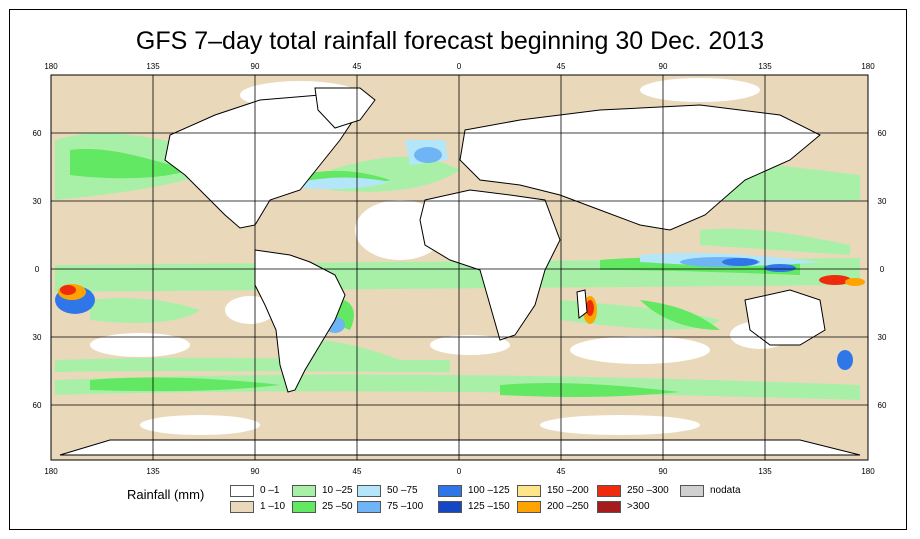 The height and width of the screenshot is (539, 920). Describe the element at coordinates (725, 490) in the screenshot. I see `legend-label: nodata` at that location.